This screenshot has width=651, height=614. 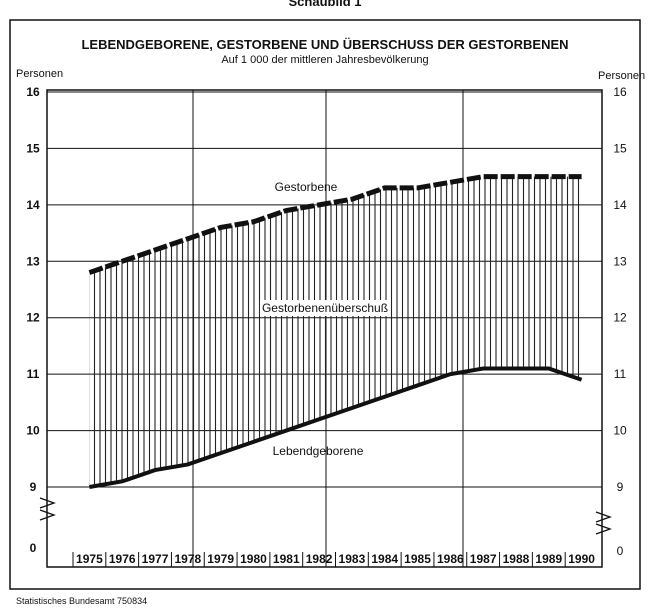 What do you see at coordinates (220, 559) in the screenshot?
I see `x-tick-label: 1979` at bounding box center [220, 559].